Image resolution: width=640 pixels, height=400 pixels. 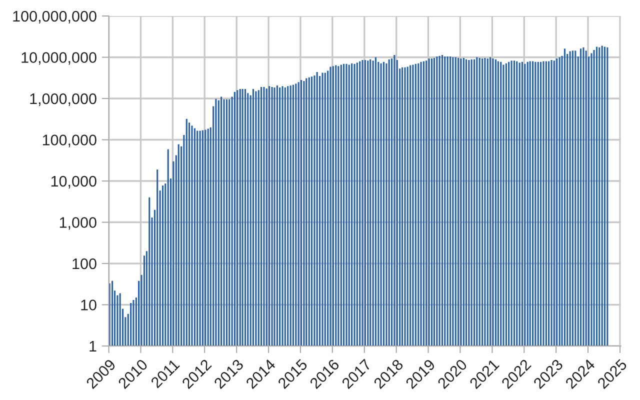 What do you see at coordinates (78, 223) in the screenshot?
I see `y-tick-label: 1,000` at bounding box center [78, 223].